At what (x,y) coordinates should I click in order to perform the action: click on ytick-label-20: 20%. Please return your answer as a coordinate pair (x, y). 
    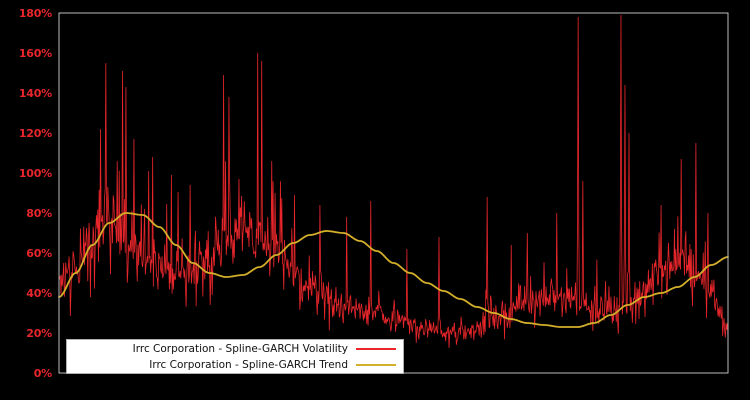
    Looking at the image, I should click on (39, 333).